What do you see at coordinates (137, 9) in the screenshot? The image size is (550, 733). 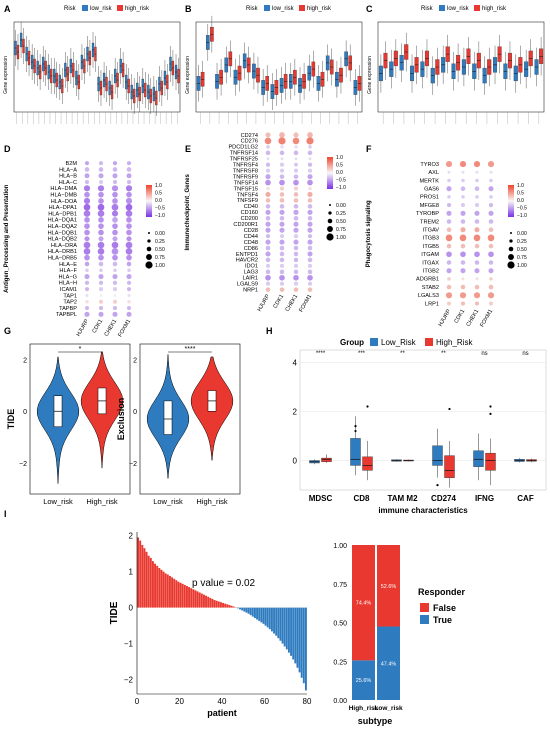 I see `legend-high-label: high_risk` at bounding box center [137, 9].